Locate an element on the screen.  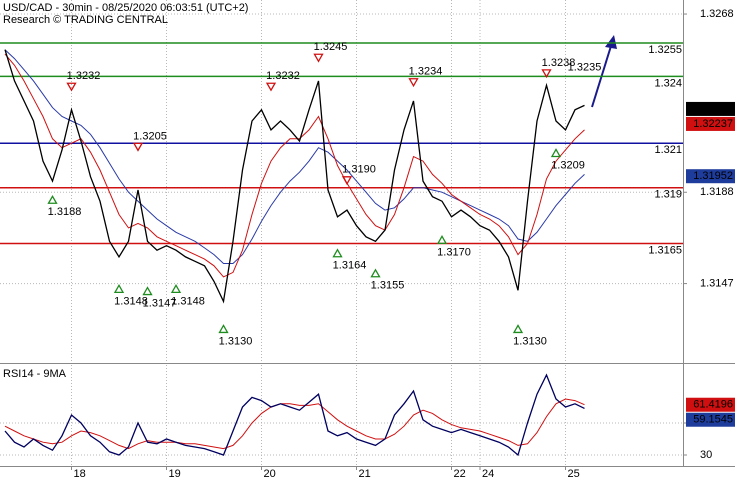
price-tag-label: 59.1545 is located at coordinates (713, 420).